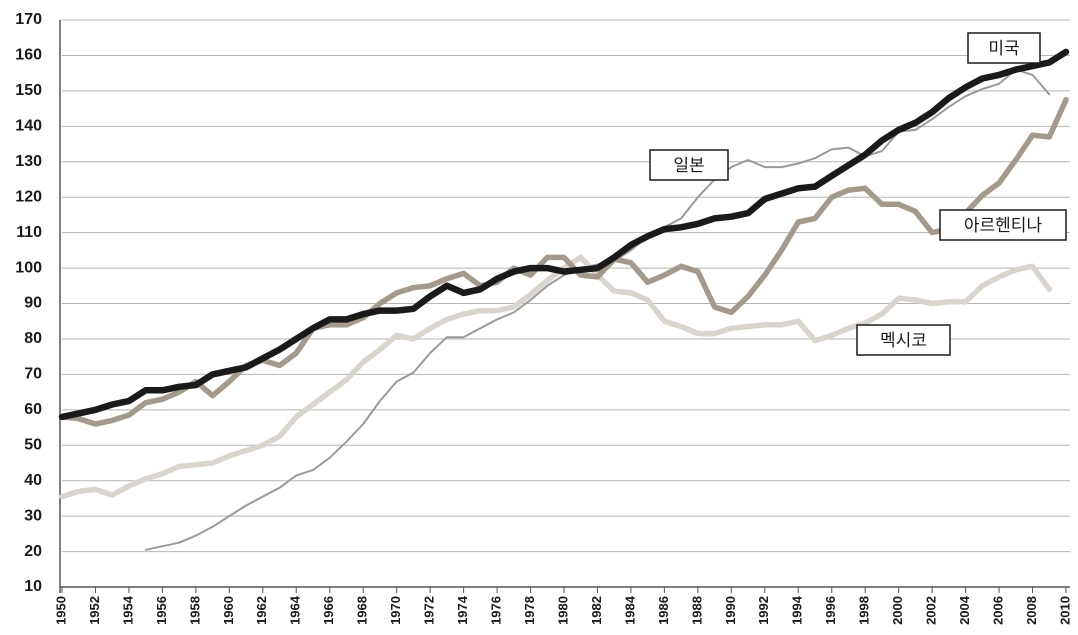 Image resolution: width=1078 pixels, height=635 pixels. I want to click on series-label: 아르헨티나, so click(1003, 225).